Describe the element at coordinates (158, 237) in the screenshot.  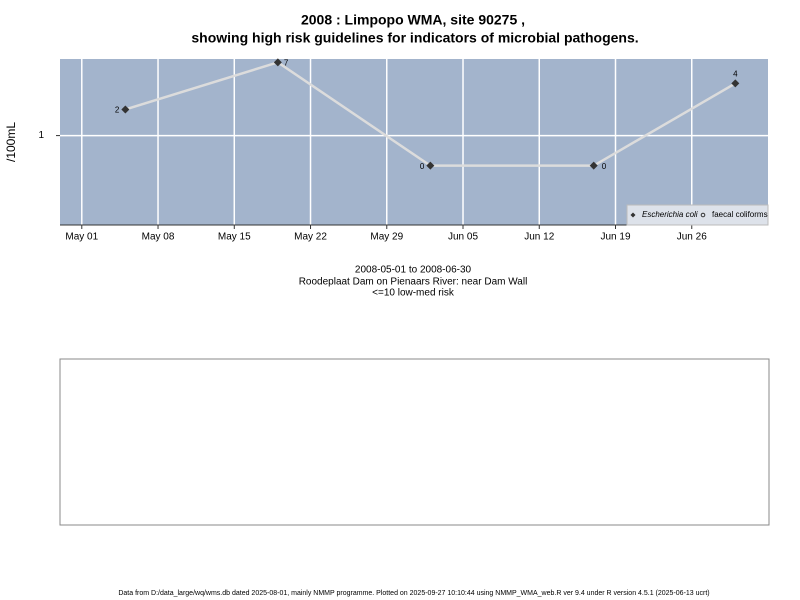
I see `x-tick-label: May 08` at that location.